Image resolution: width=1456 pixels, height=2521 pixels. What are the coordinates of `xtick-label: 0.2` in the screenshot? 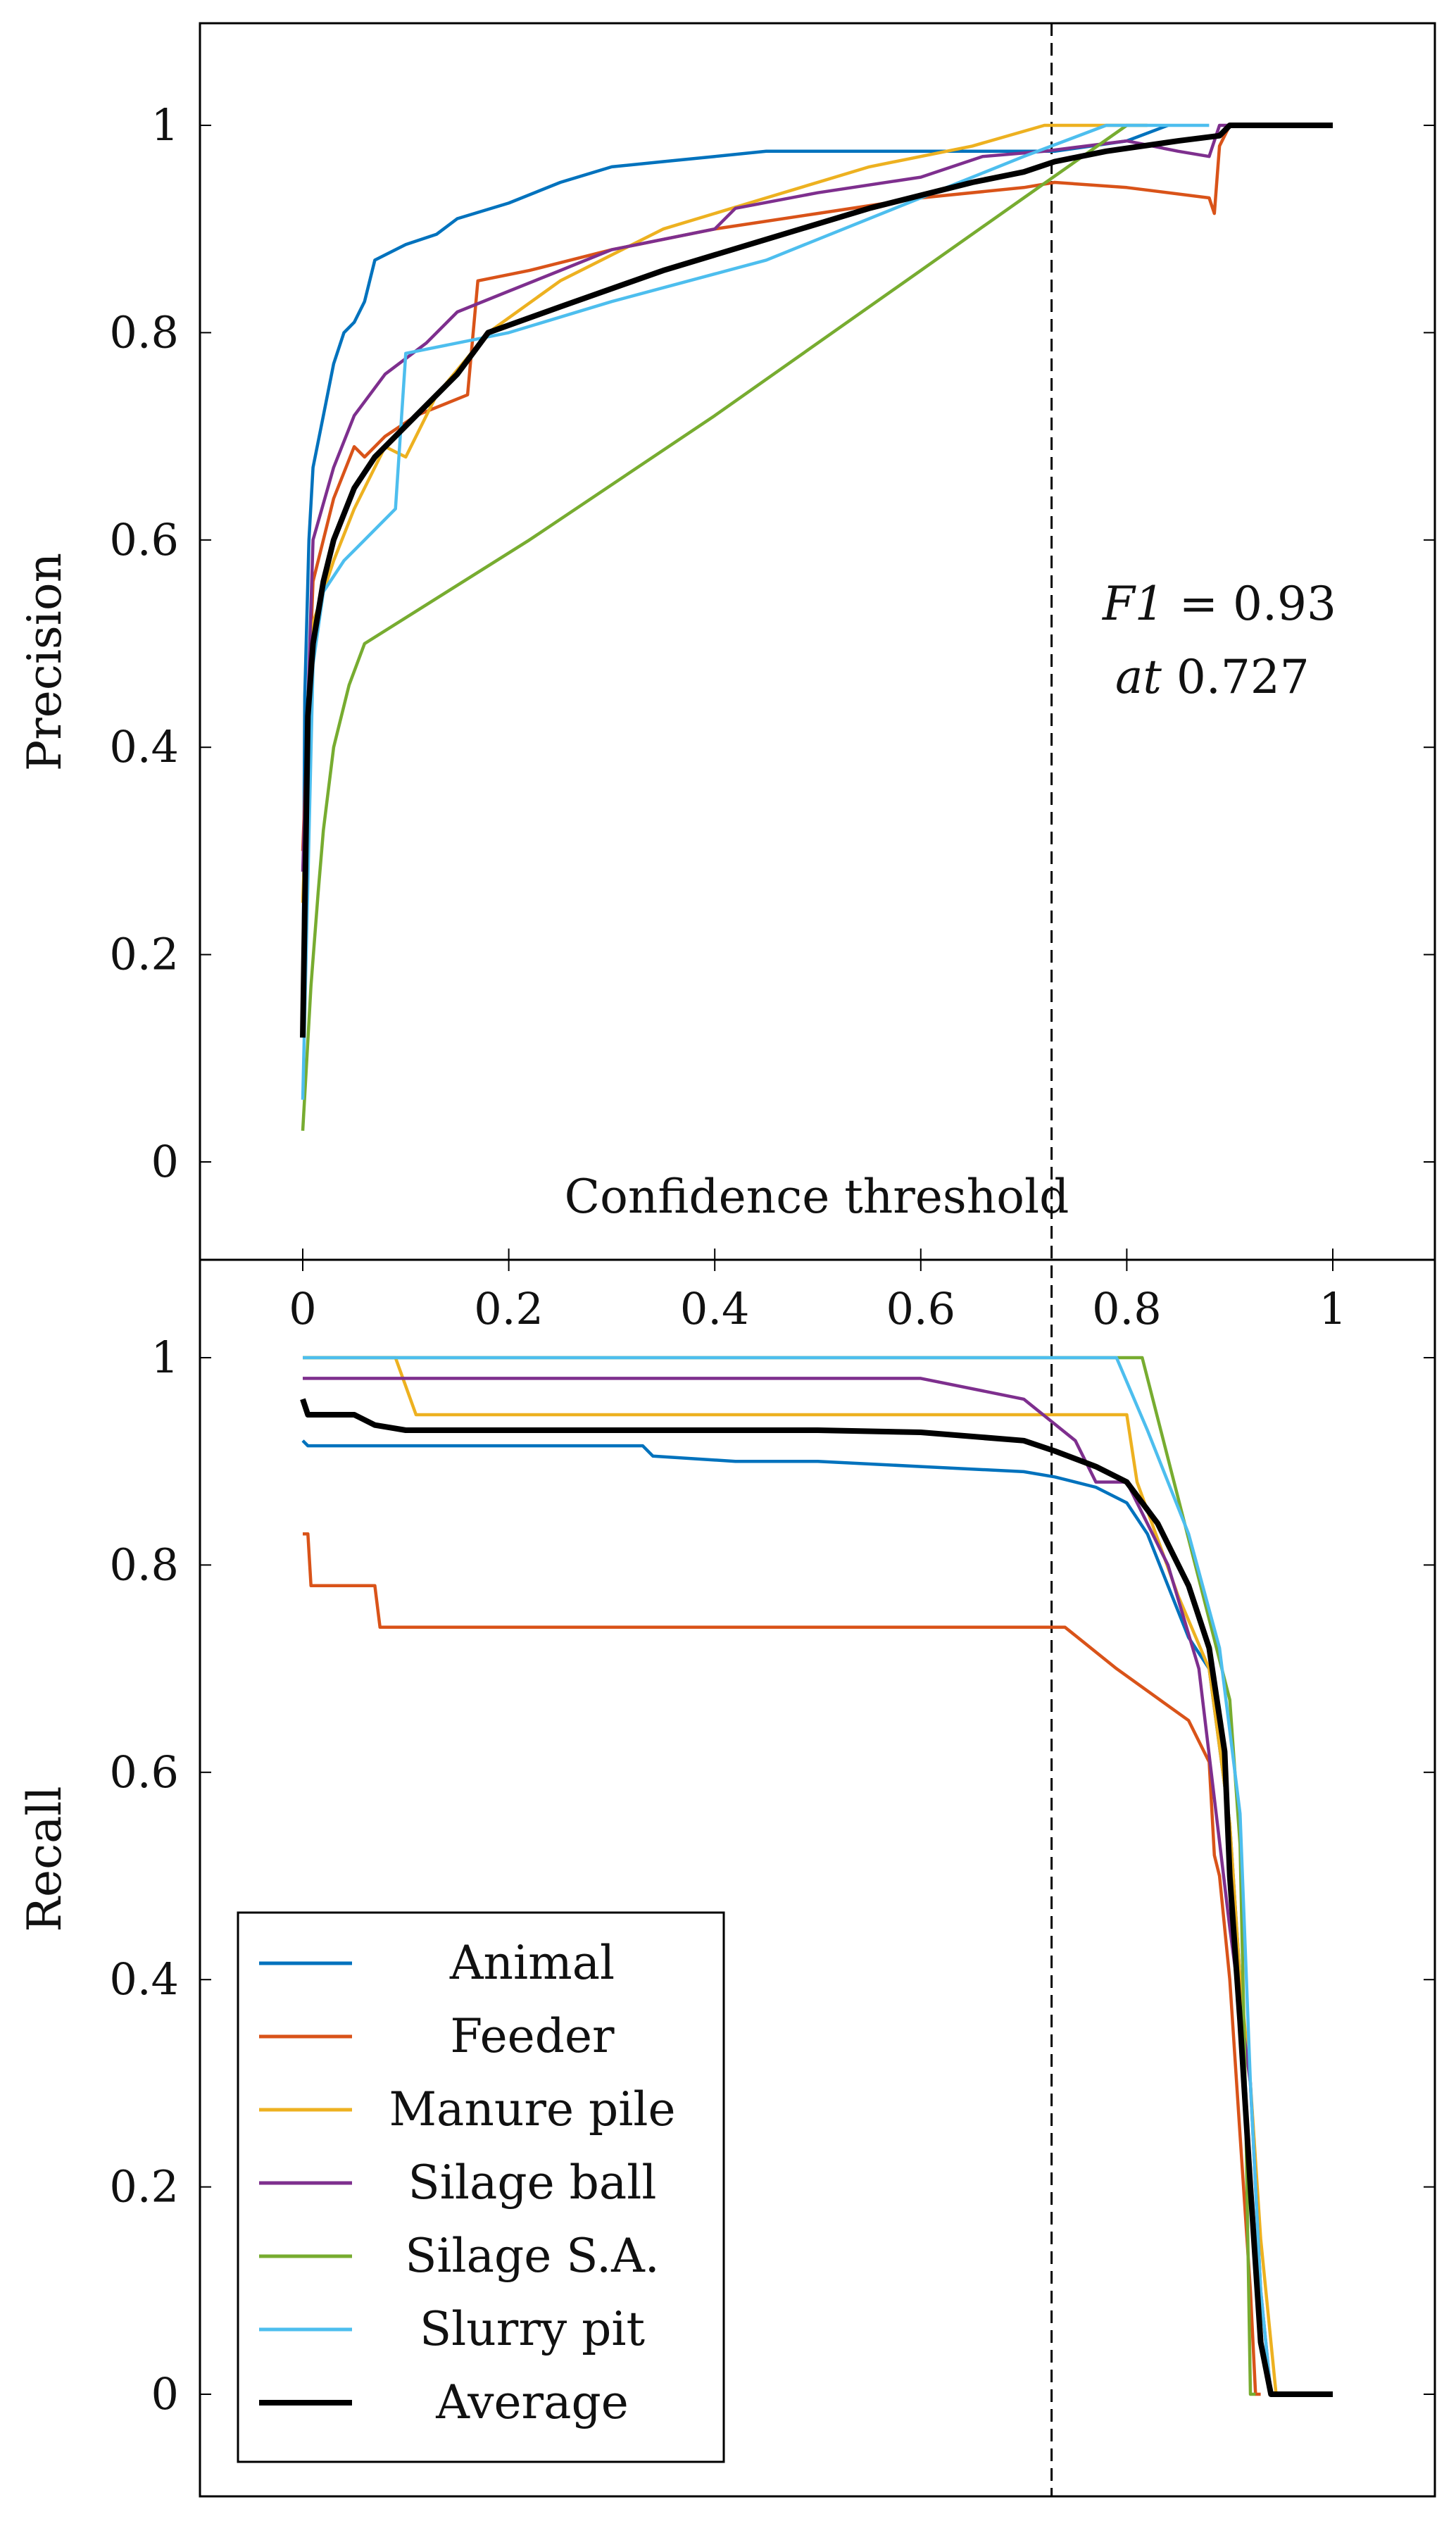 It's located at (509, 1308).